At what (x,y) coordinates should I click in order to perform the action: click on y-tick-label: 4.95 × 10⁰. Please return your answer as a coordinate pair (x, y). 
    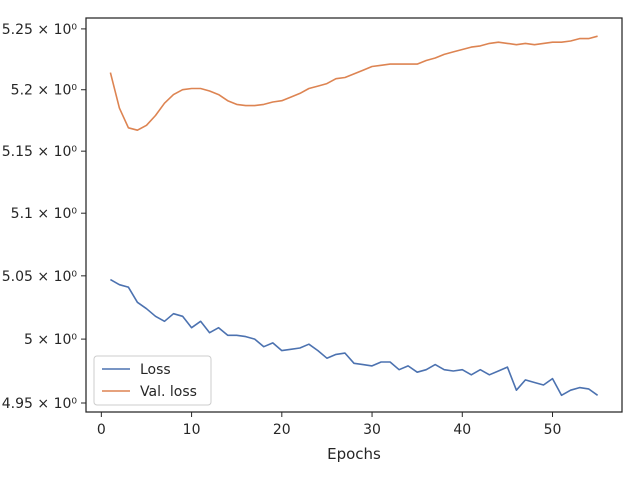
    Looking at the image, I should click on (40, 404).